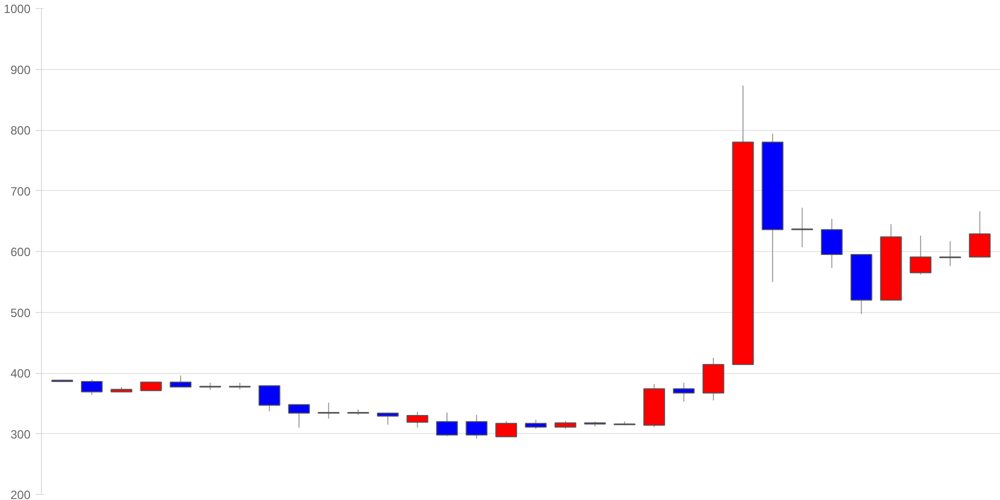 Image resolution: width=1000 pixels, height=500 pixels. I want to click on y-tick-label: 900, so click(20, 69).